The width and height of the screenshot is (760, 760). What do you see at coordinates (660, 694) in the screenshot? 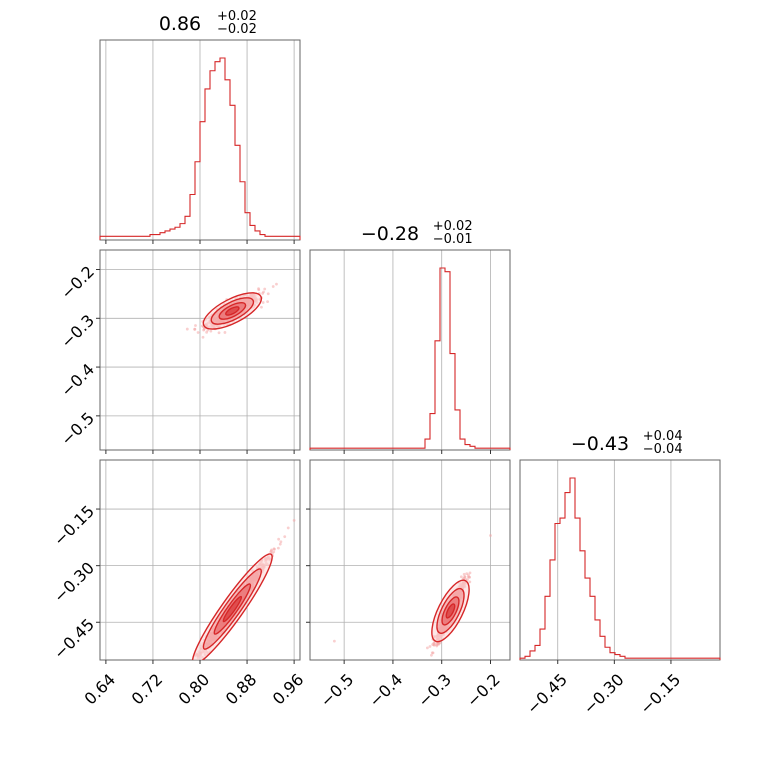
I see `x-tick-label: −0.15` at bounding box center [660, 694].